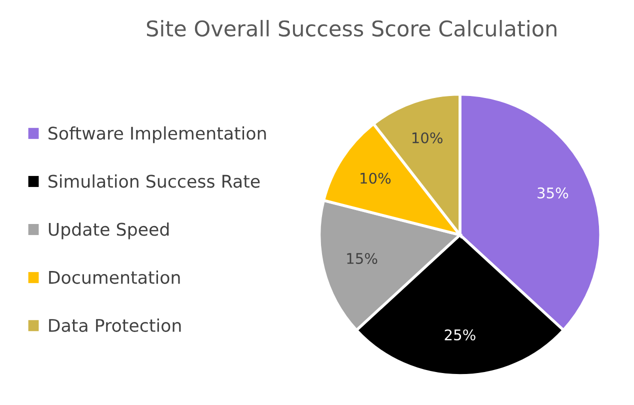  What do you see at coordinates (351, 28) in the screenshot?
I see `chart-title: Site Overall Success Score Calculation` at bounding box center [351, 28].